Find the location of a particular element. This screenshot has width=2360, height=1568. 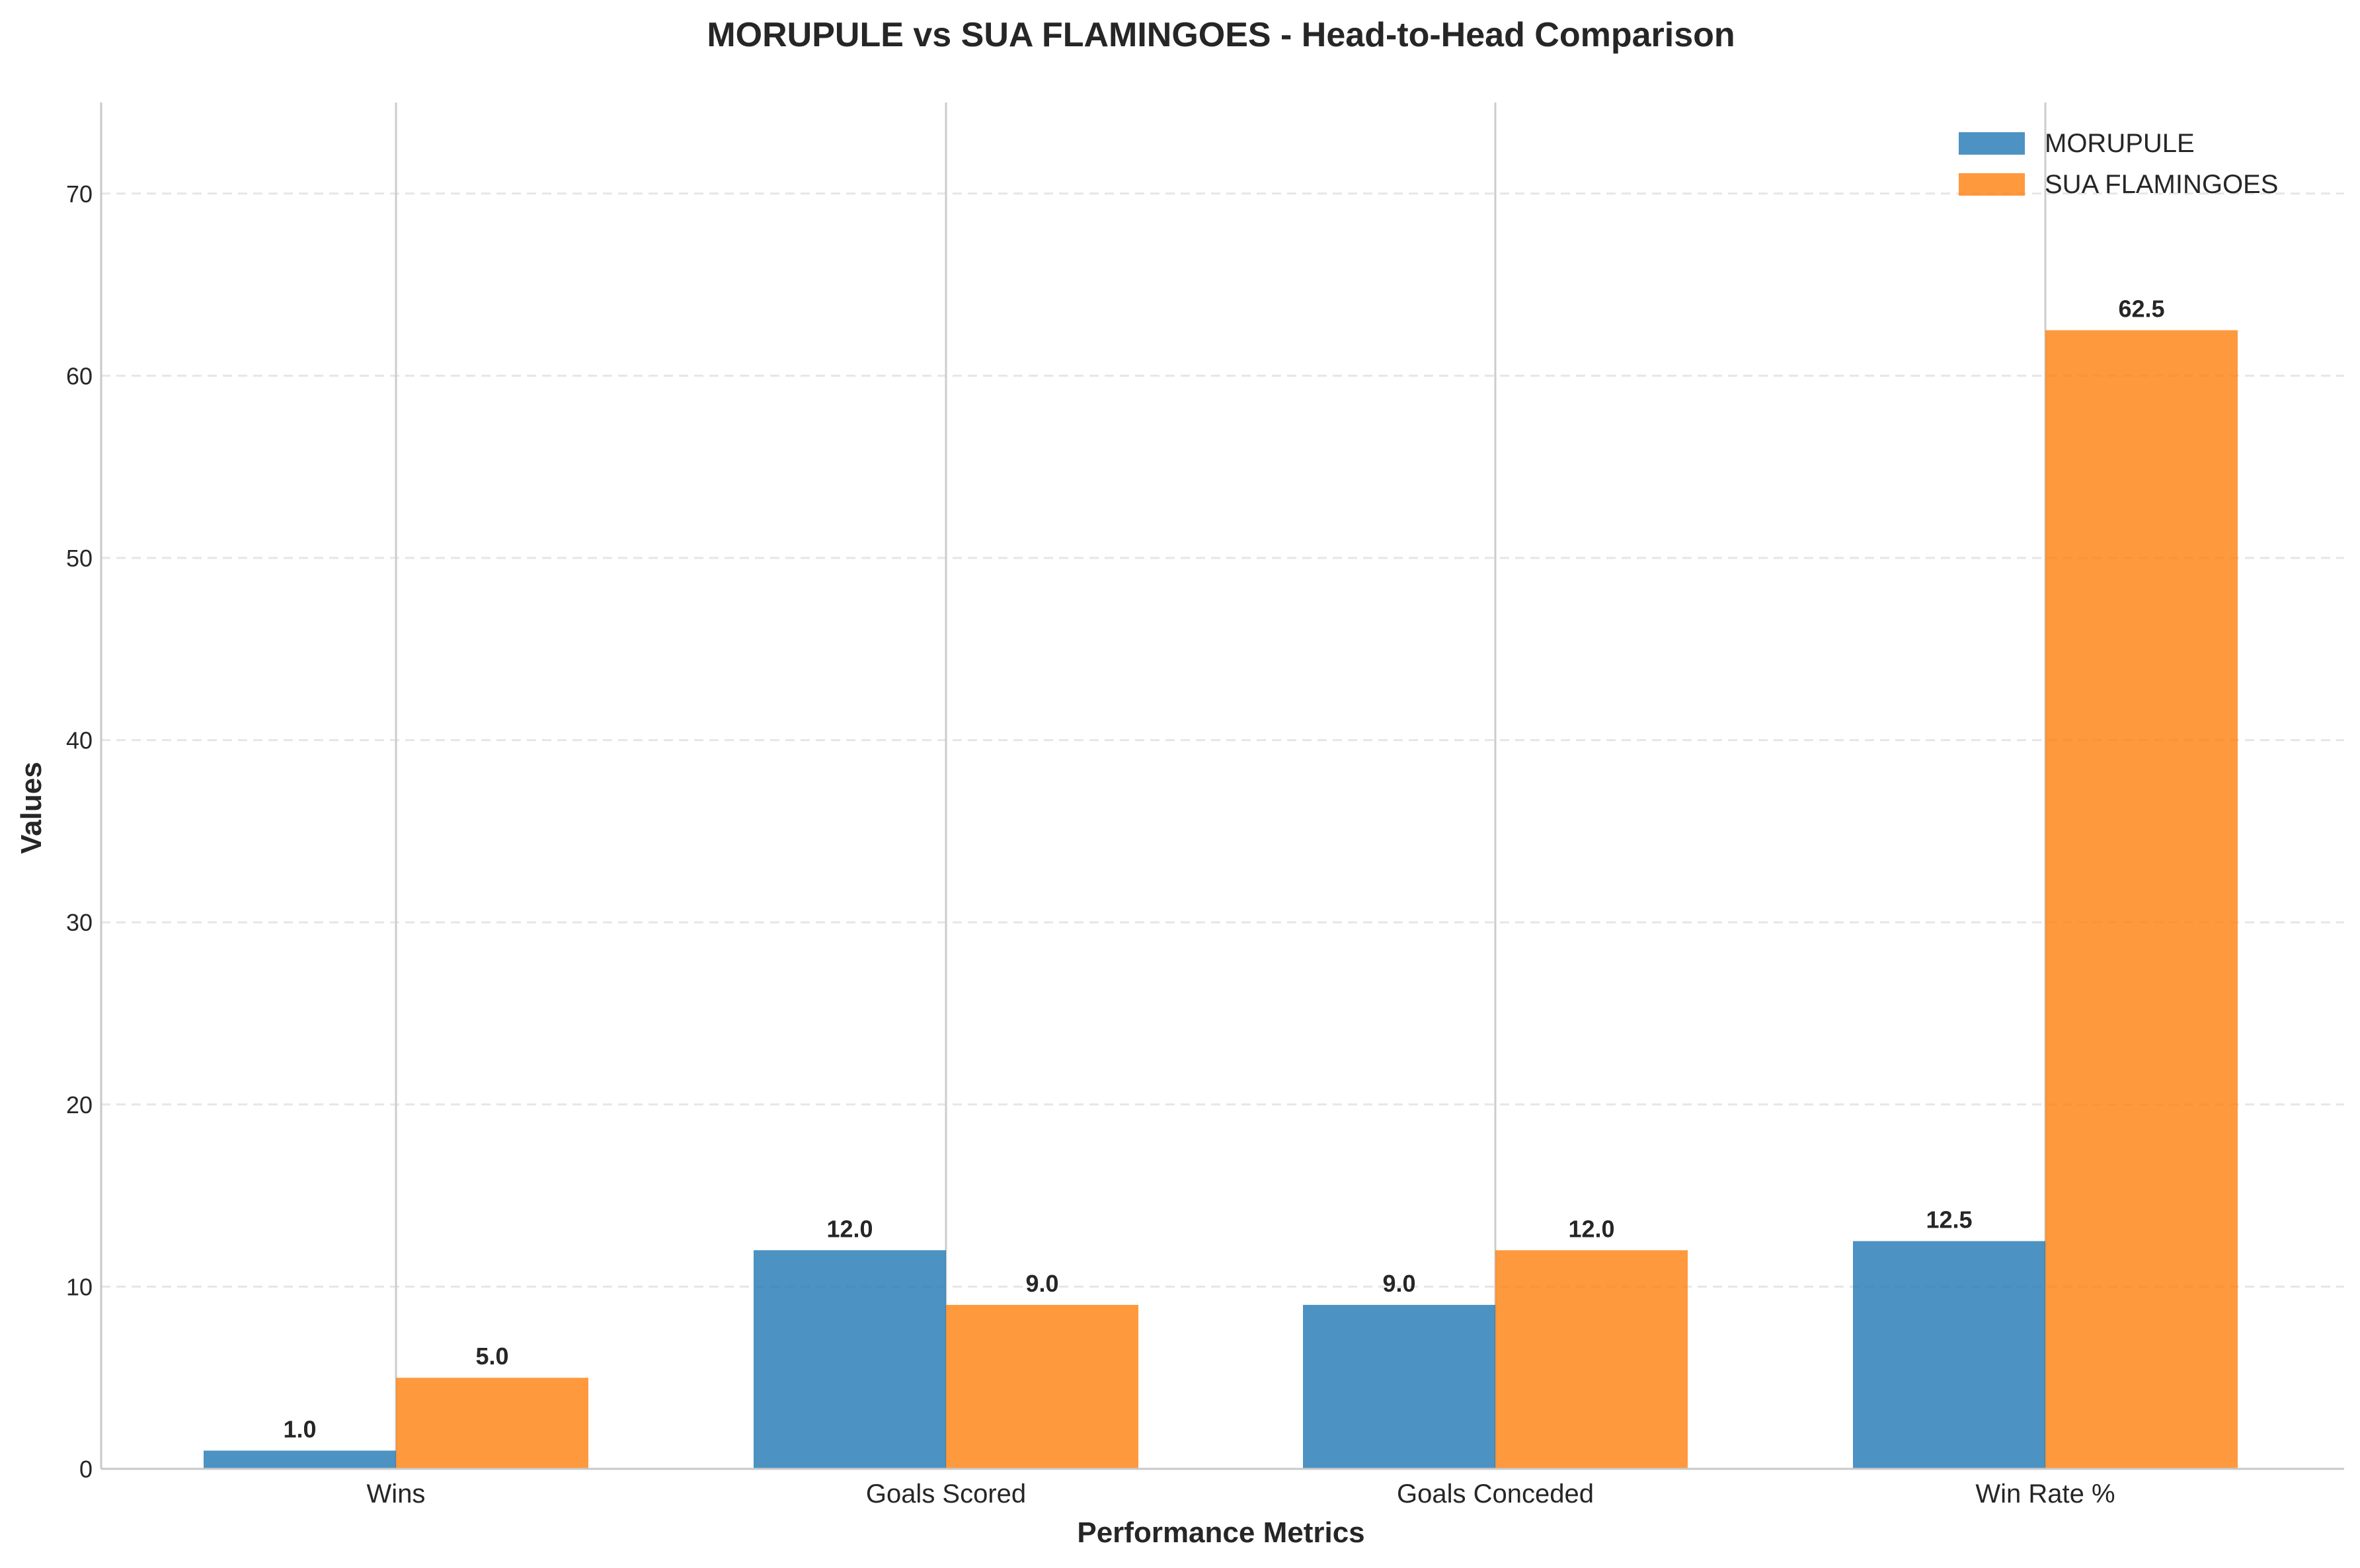

legend-label: SUA FLAMINGOES is located at coordinates (2161, 184).